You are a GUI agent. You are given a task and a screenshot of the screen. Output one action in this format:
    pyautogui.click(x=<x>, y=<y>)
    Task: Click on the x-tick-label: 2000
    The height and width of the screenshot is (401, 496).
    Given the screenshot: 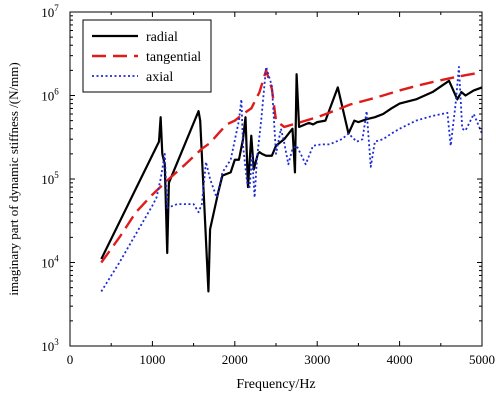 What is the action you would take?
    pyautogui.click(x=235, y=359)
    